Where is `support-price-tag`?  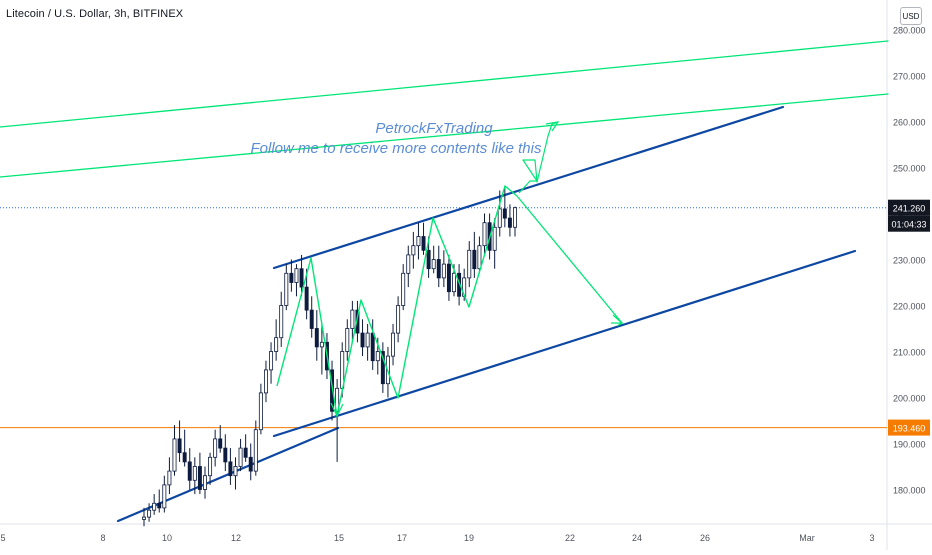 support-price-tag is located at coordinates (909, 427).